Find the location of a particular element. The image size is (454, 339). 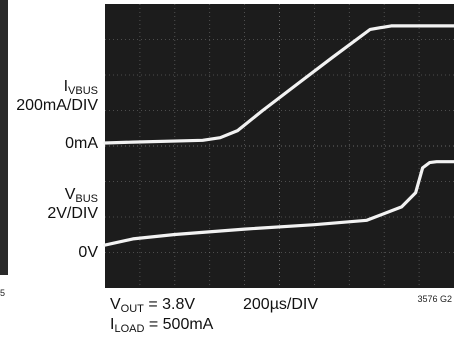

vbus-scale-label: 2V/DIV is located at coordinates (72, 213).